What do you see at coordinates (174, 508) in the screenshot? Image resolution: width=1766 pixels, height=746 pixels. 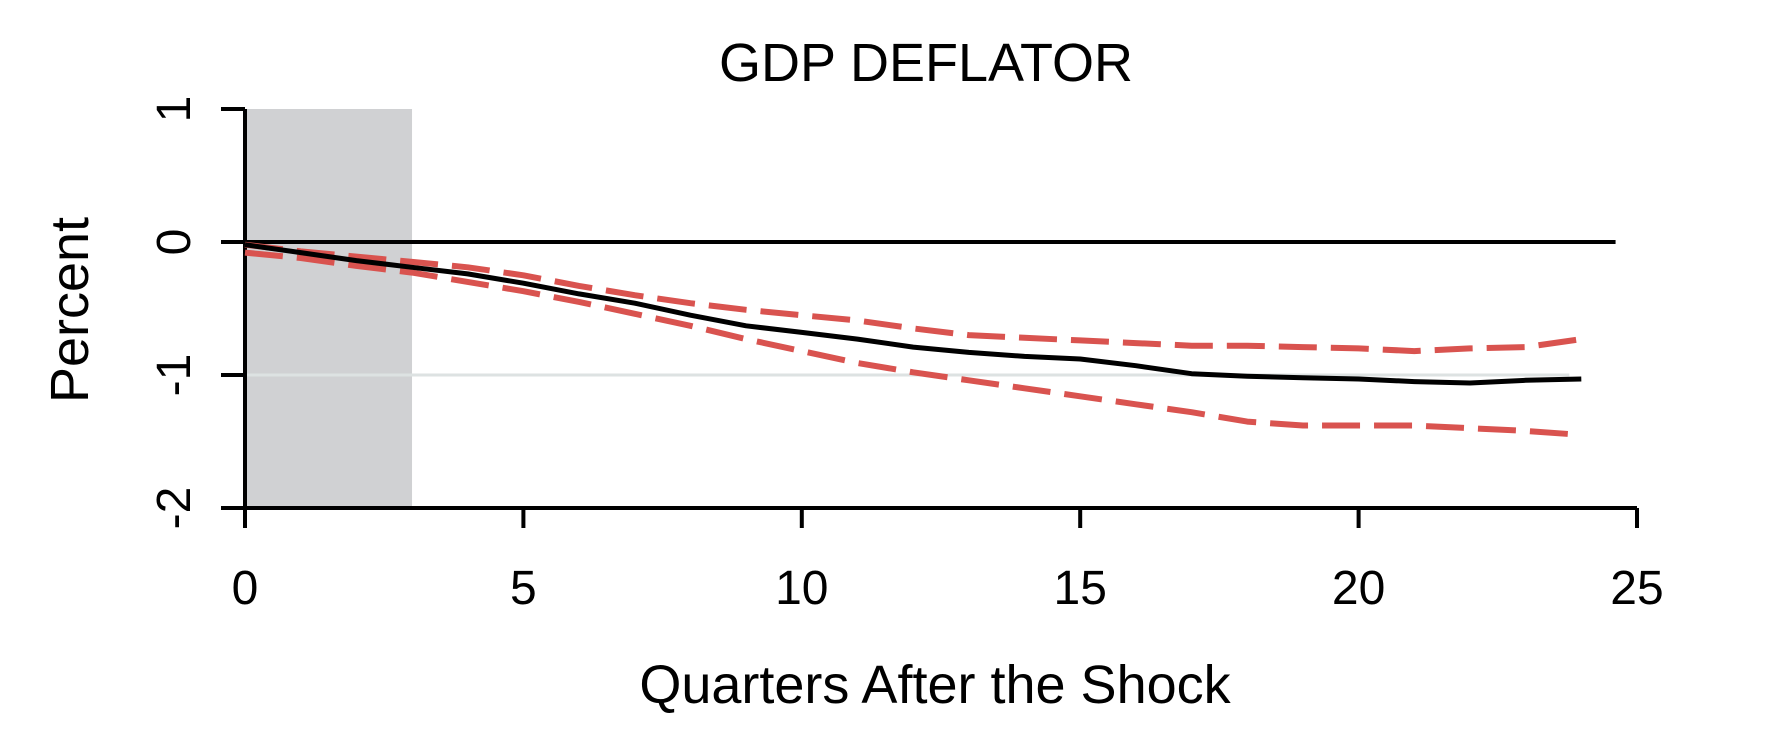 I see `y-tick-label: -2` at bounding box center [174, 508].